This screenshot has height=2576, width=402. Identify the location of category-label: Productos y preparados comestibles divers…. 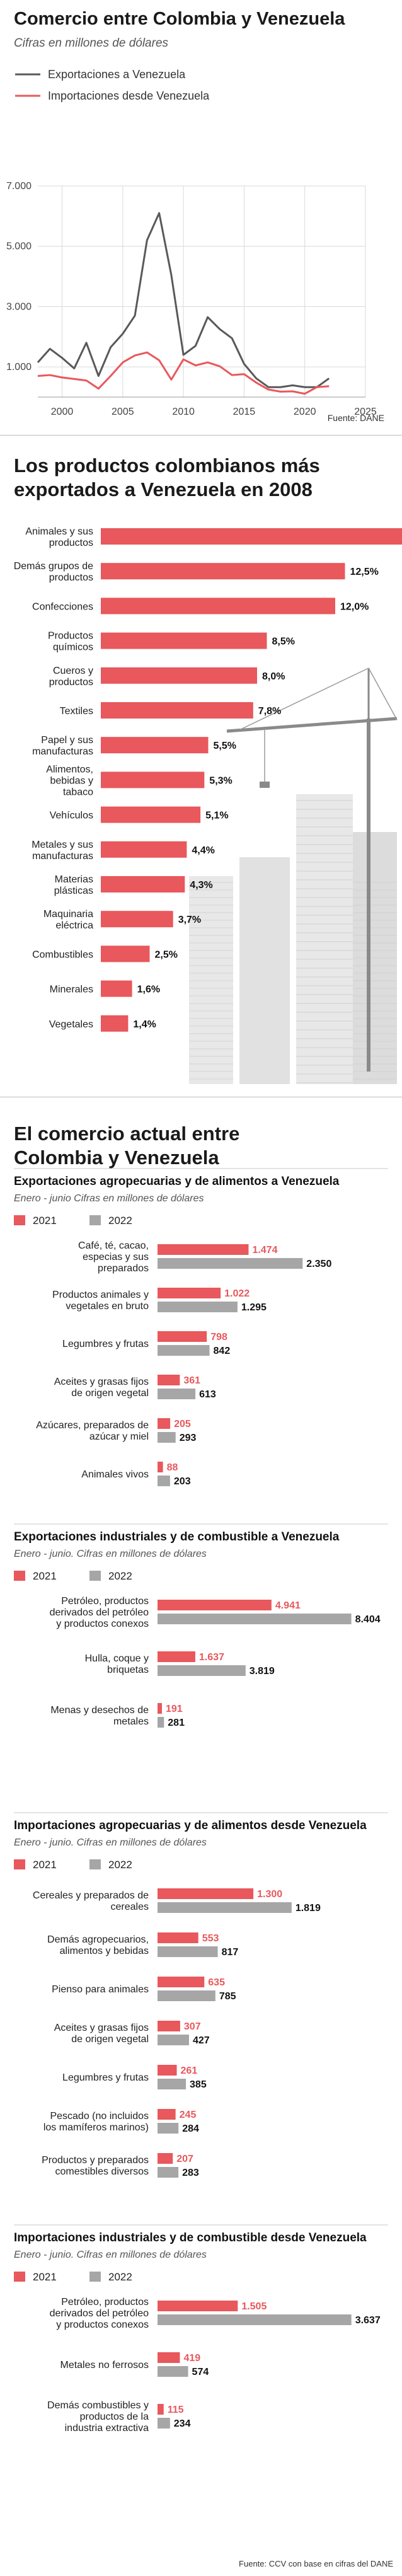
(95, 2166).